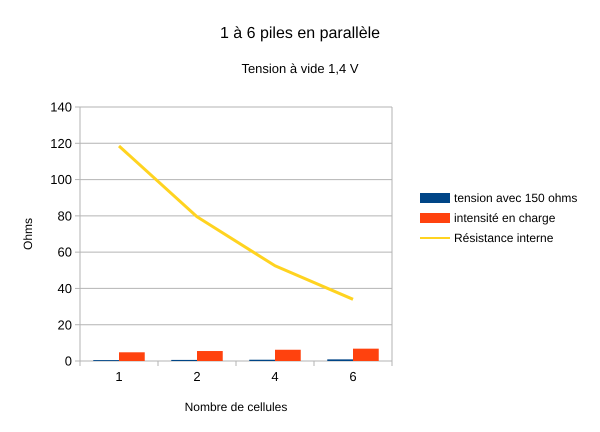 The image size is (600, 432). I want to click on y-tick-label: 140, so click(61, 107).